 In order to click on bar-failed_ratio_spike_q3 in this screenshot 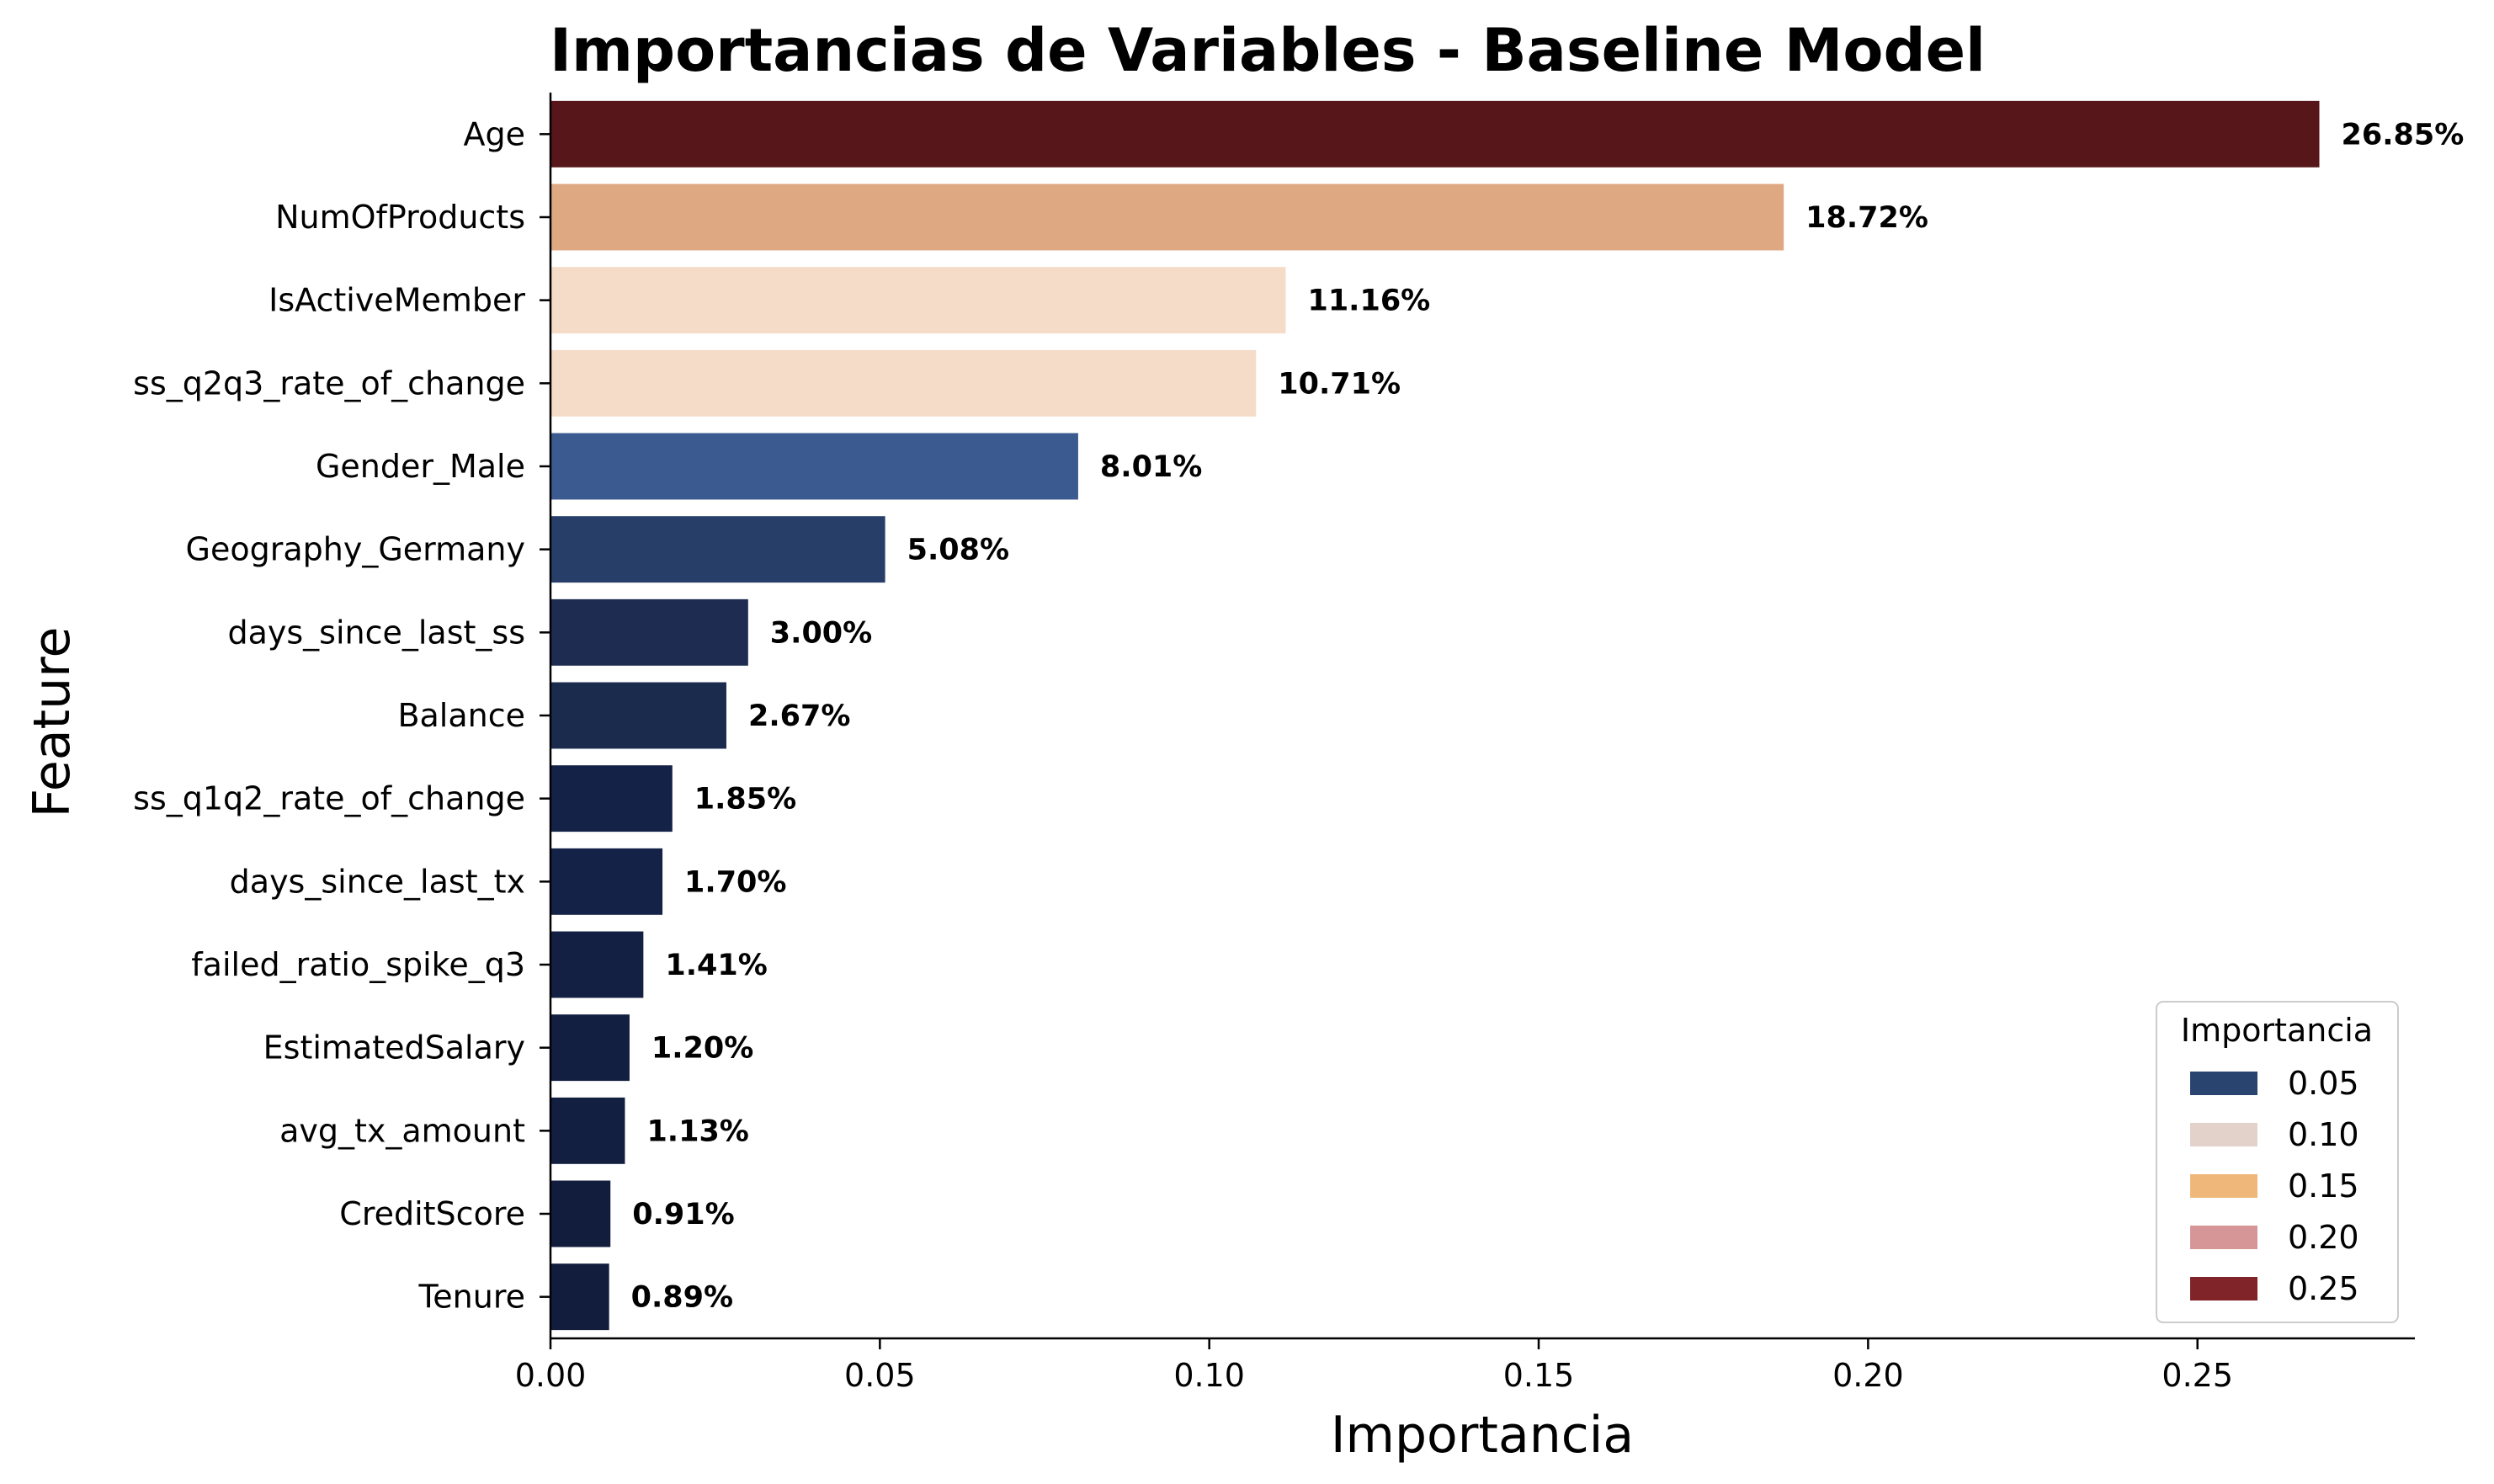, I will do `click(597, 964)`.